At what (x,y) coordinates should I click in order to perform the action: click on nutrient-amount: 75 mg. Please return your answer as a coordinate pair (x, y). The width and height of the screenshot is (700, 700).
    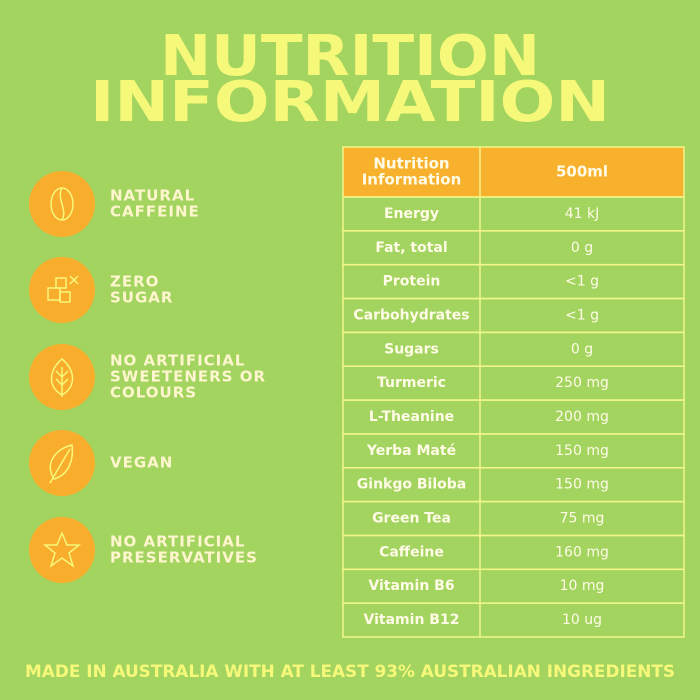
    Looking at the image, I should click on (582, 519).